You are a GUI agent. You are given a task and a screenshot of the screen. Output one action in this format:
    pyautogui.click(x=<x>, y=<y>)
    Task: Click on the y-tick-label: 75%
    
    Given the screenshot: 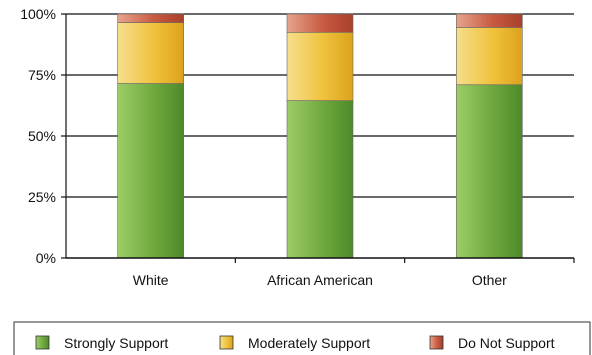 What is the action you would take?
    pyautogui.click(x=42, y=75)
    